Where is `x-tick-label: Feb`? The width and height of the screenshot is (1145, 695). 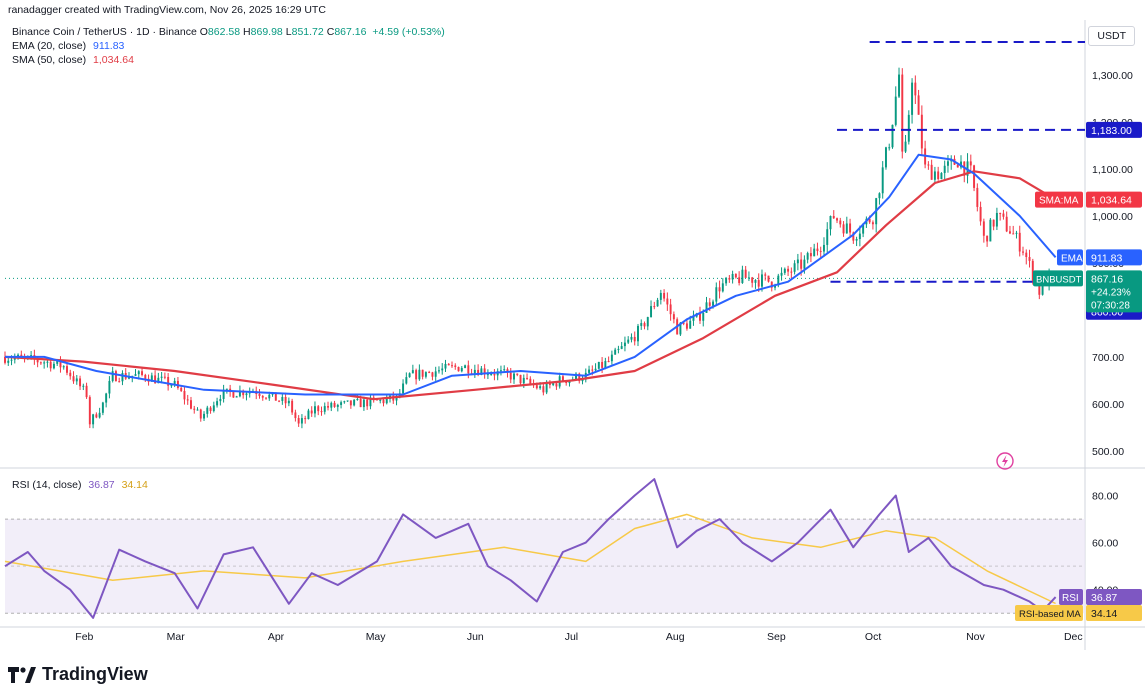 x-tick-label: Feb is located at coordinates (84, 637).